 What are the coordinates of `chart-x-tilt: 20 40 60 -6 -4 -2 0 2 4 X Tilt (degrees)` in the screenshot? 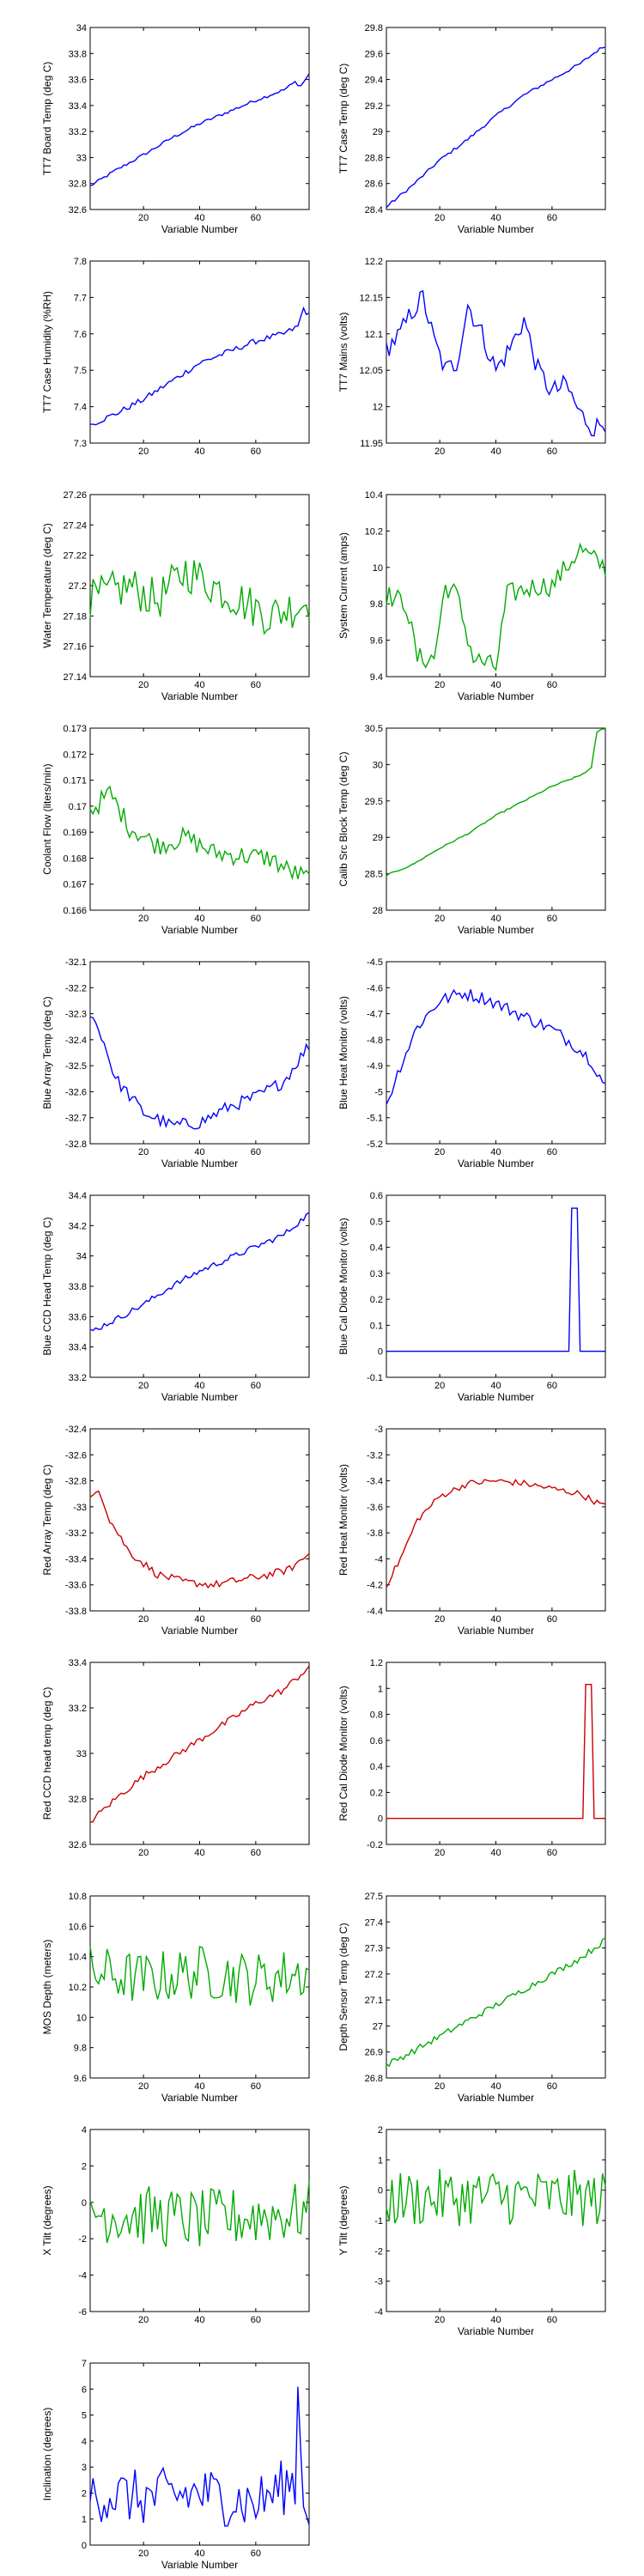 It's located at (175, 2225).